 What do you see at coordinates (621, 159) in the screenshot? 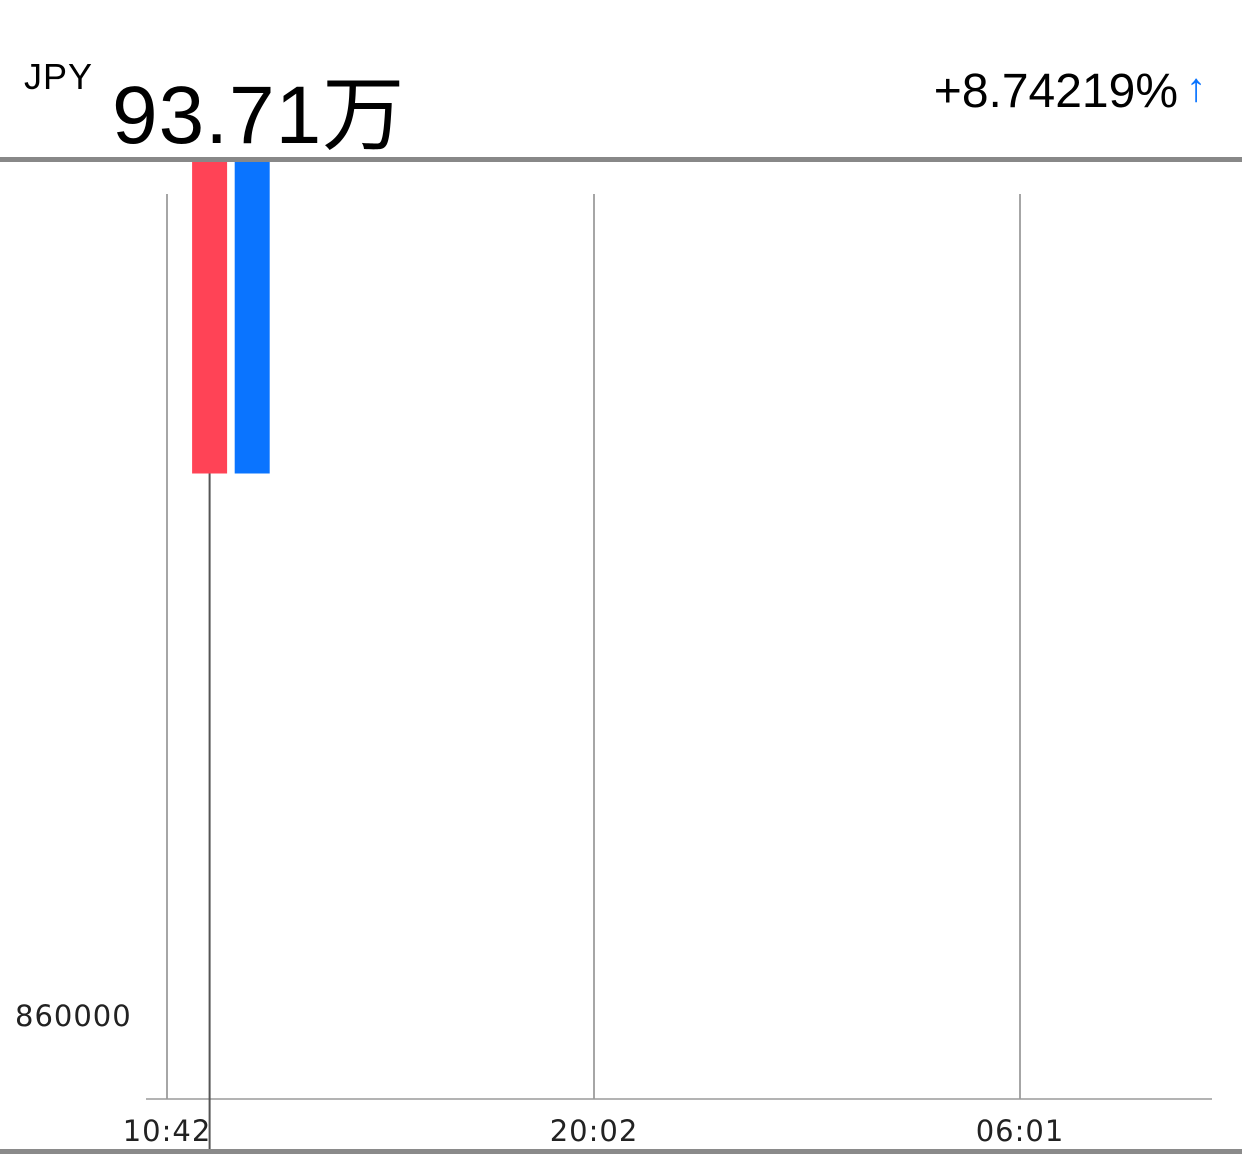
I see `header-divider` at bounding box center [621, 159].